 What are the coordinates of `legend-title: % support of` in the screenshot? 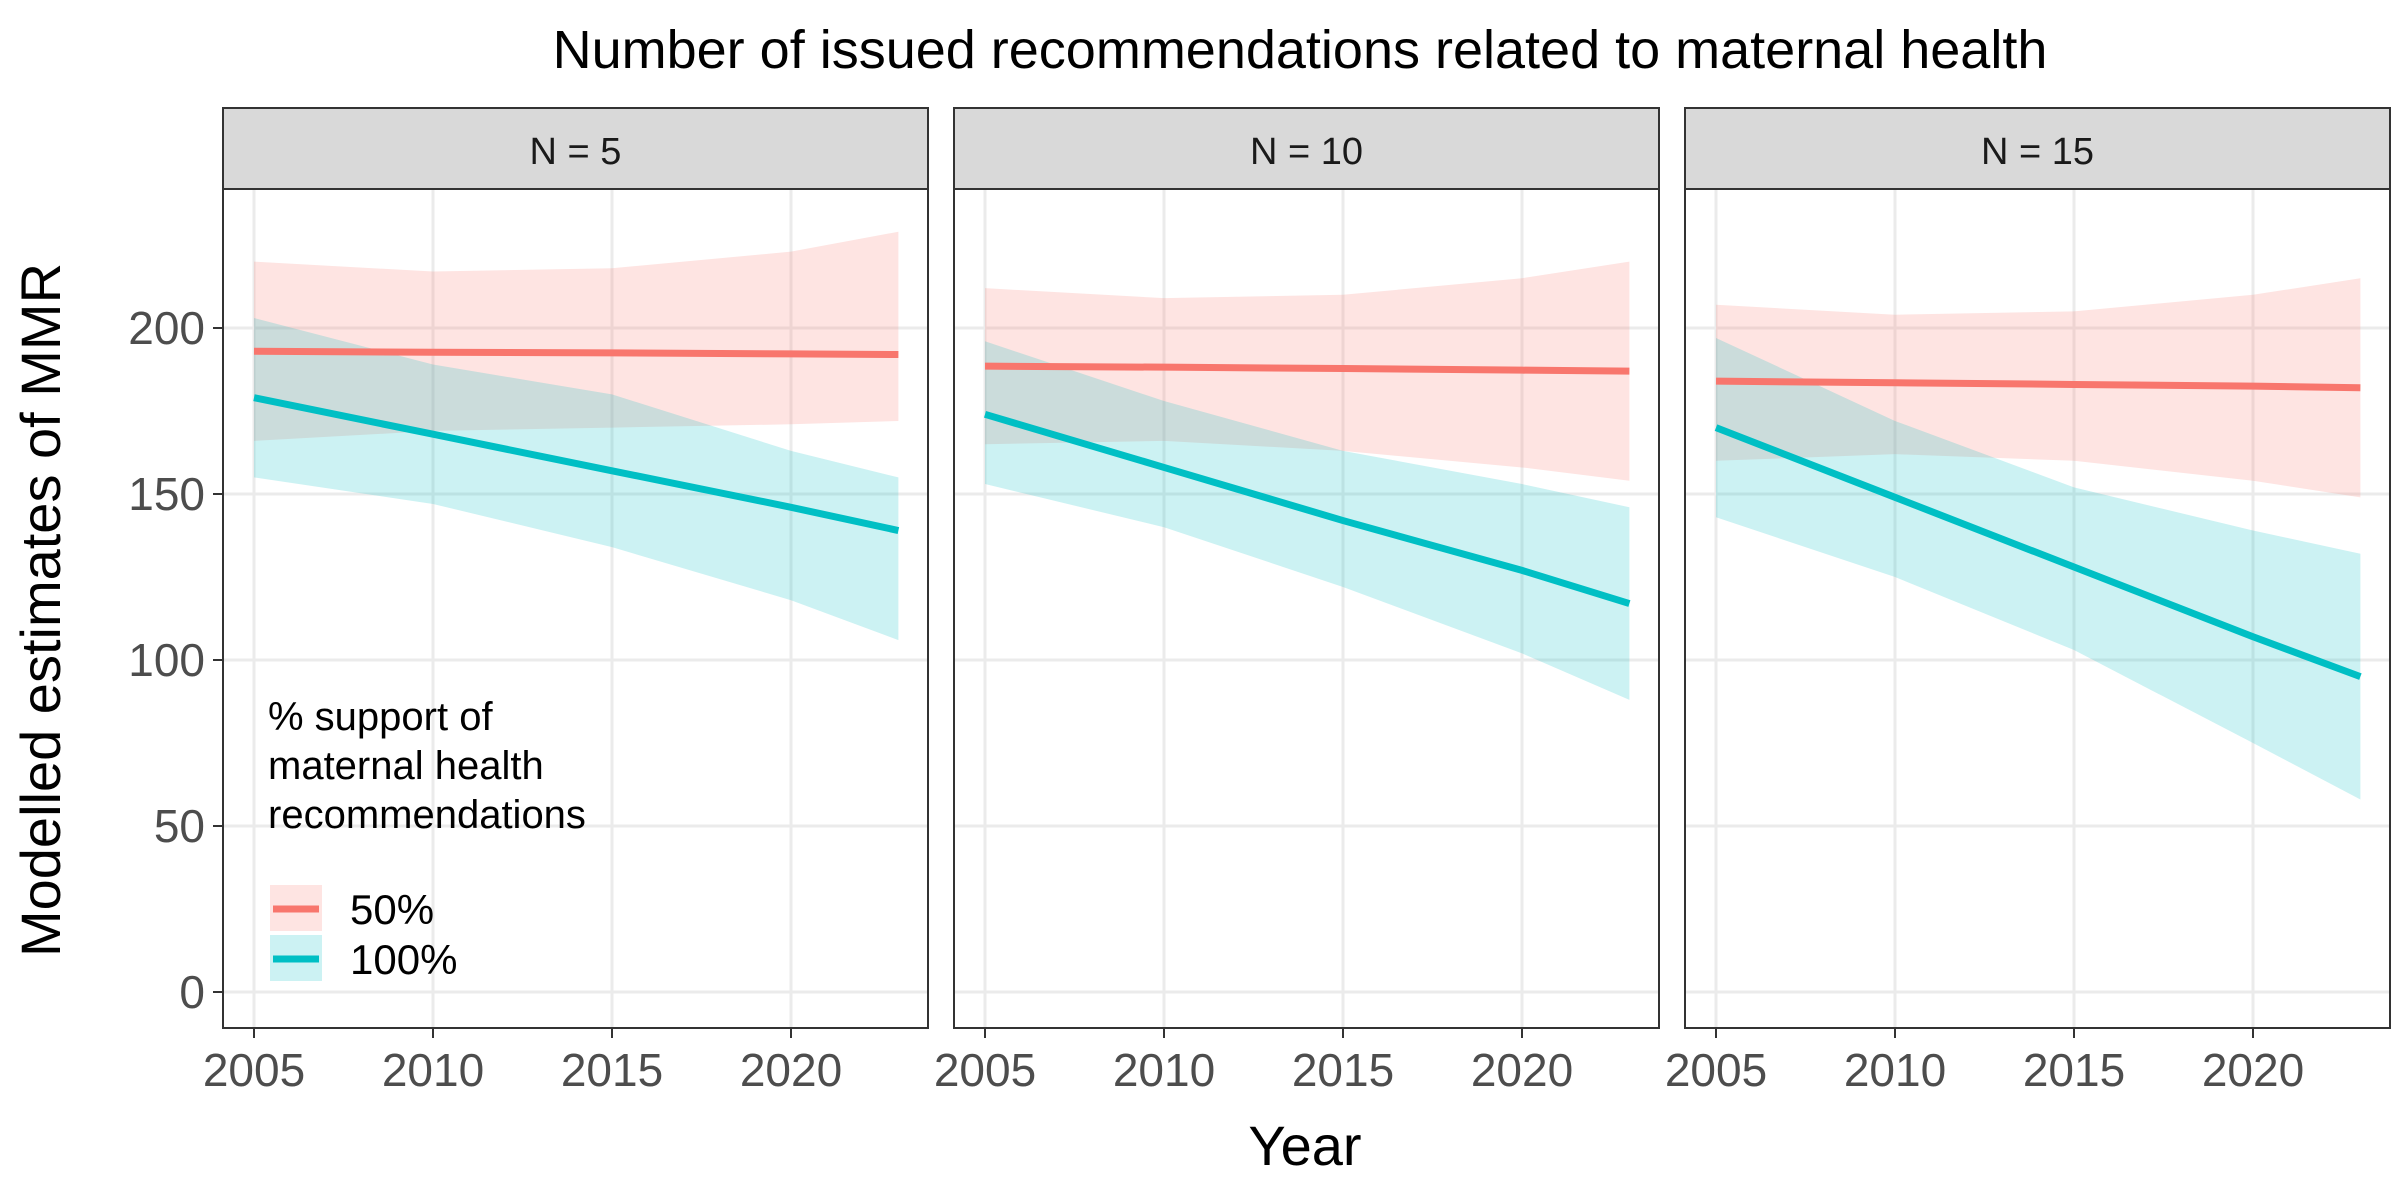 It's located at (380, 717).